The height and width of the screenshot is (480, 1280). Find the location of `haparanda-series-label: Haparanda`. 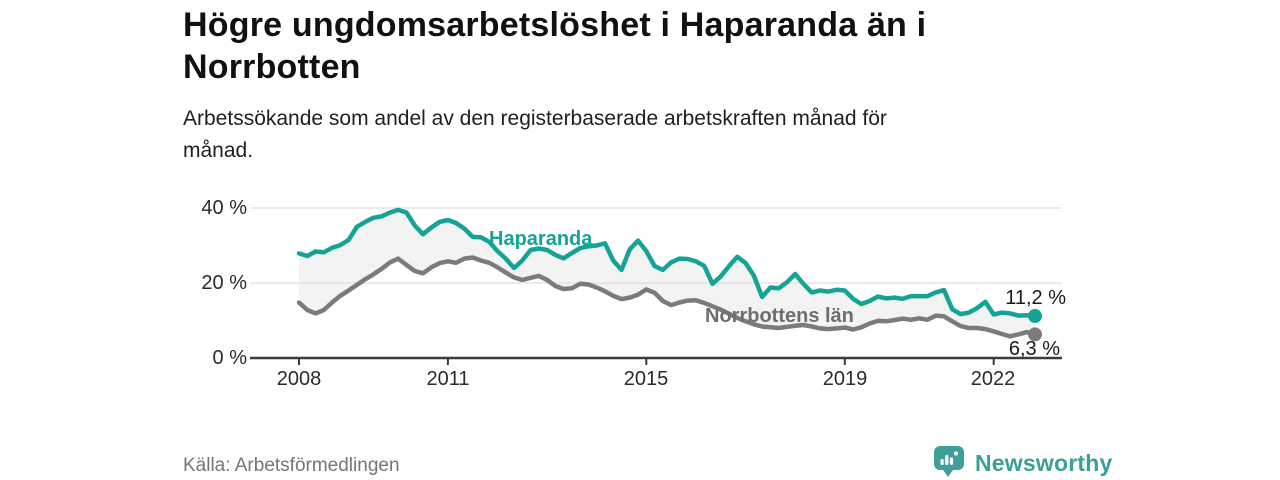

haparanda-series-label: Haparanda is located at coordinates (541, 239).